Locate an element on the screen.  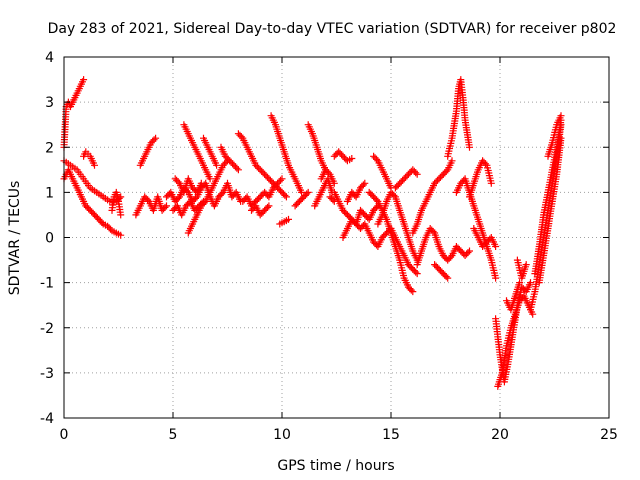
x-tick-label: 0 is located at coordinates (64, 435).